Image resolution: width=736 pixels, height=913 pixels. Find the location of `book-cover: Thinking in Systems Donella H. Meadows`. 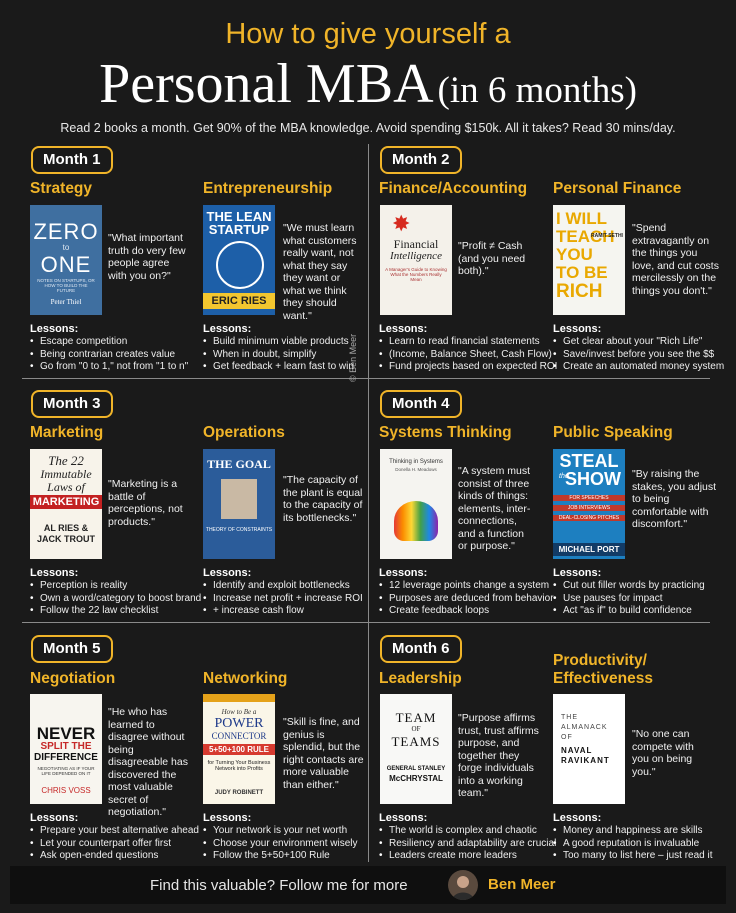

book-cover: Thinking in Systems Donella H. Meadows is located at coordinates (416, 504).